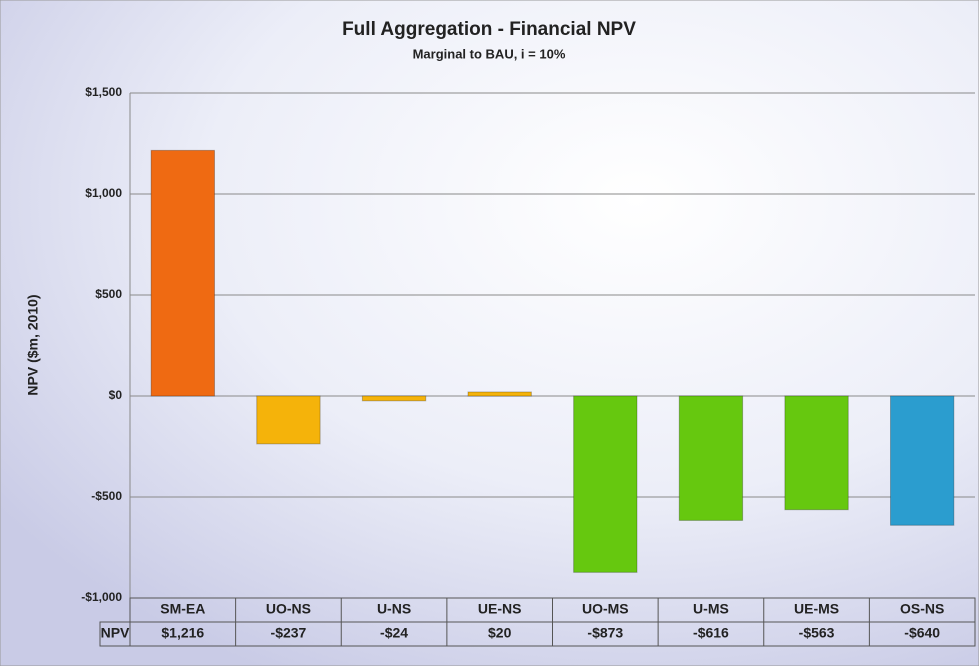  What do you see at coordinates (108, 294) in the screenshot?
I see `y-tick-label: $500` at bounding box center [108, 294].